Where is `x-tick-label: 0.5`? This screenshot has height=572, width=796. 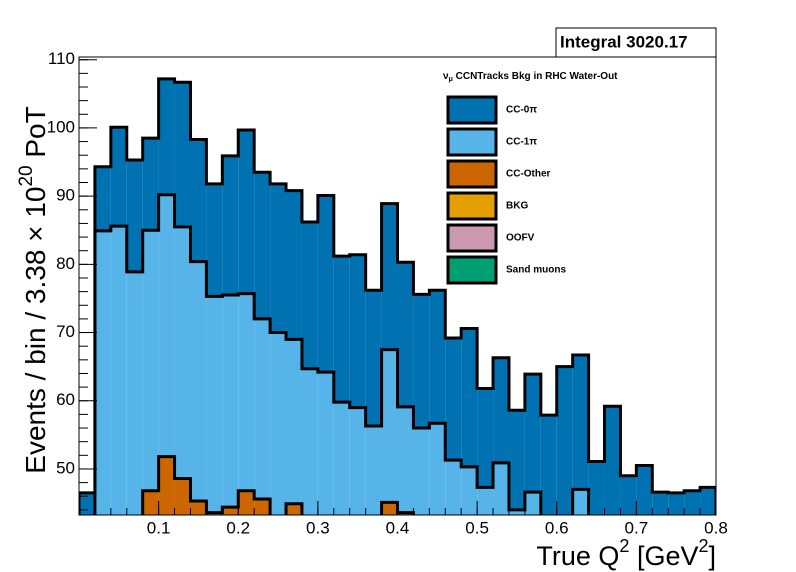
x-tick-label: 0.5 is located at coordinates (477, 527).